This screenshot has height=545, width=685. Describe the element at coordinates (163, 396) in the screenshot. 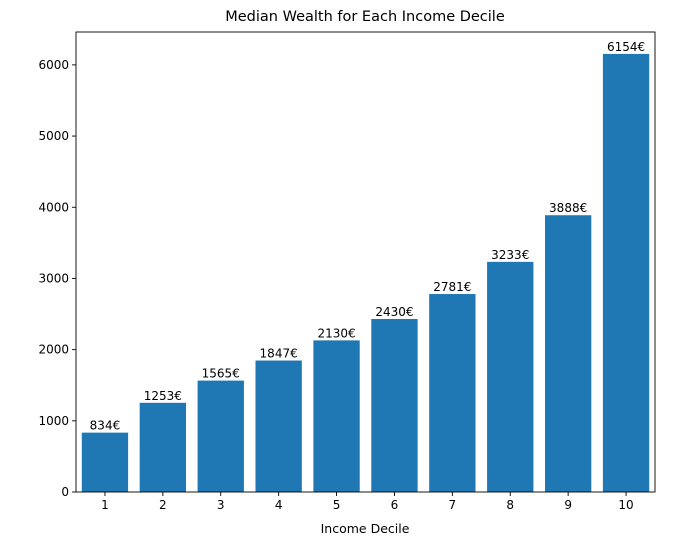

I see `data-label-decile-2: 1253€` at that location.